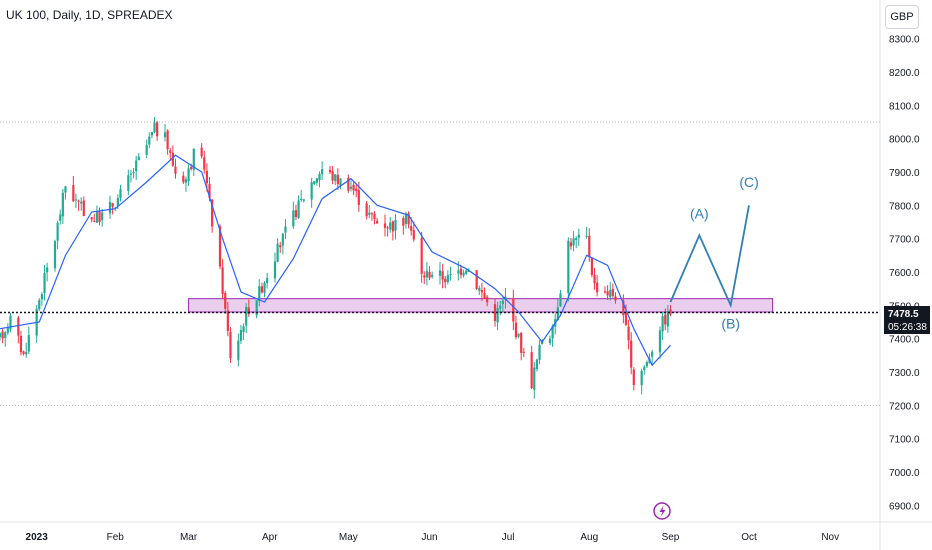  Describe the element at coordinates (904, 406) in the screenshot. I see `y-tick-label: 7200.0` at that location.